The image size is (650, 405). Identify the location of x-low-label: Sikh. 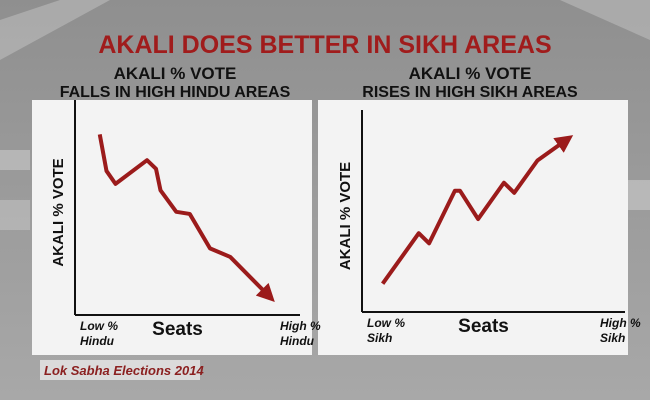
(379, 338).